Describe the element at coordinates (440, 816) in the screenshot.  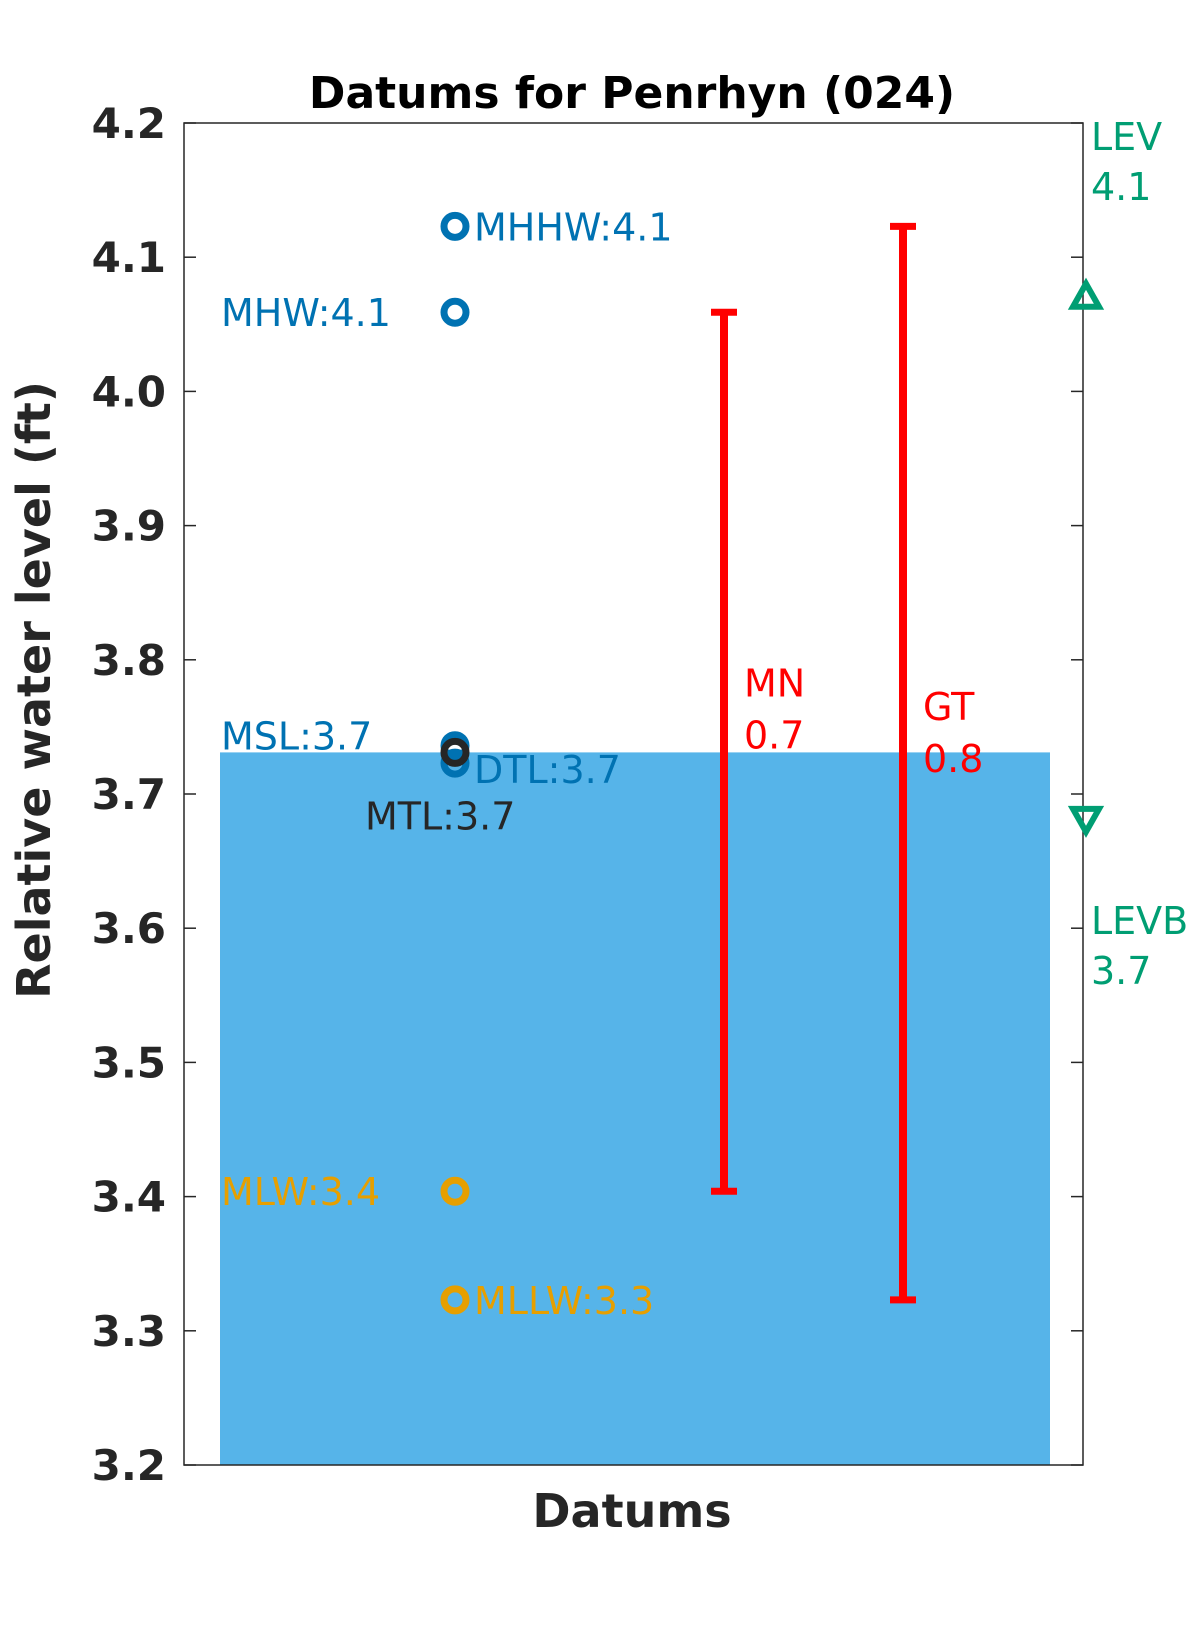
I see `datum-label-mtl: MTL:3.7` at that location.